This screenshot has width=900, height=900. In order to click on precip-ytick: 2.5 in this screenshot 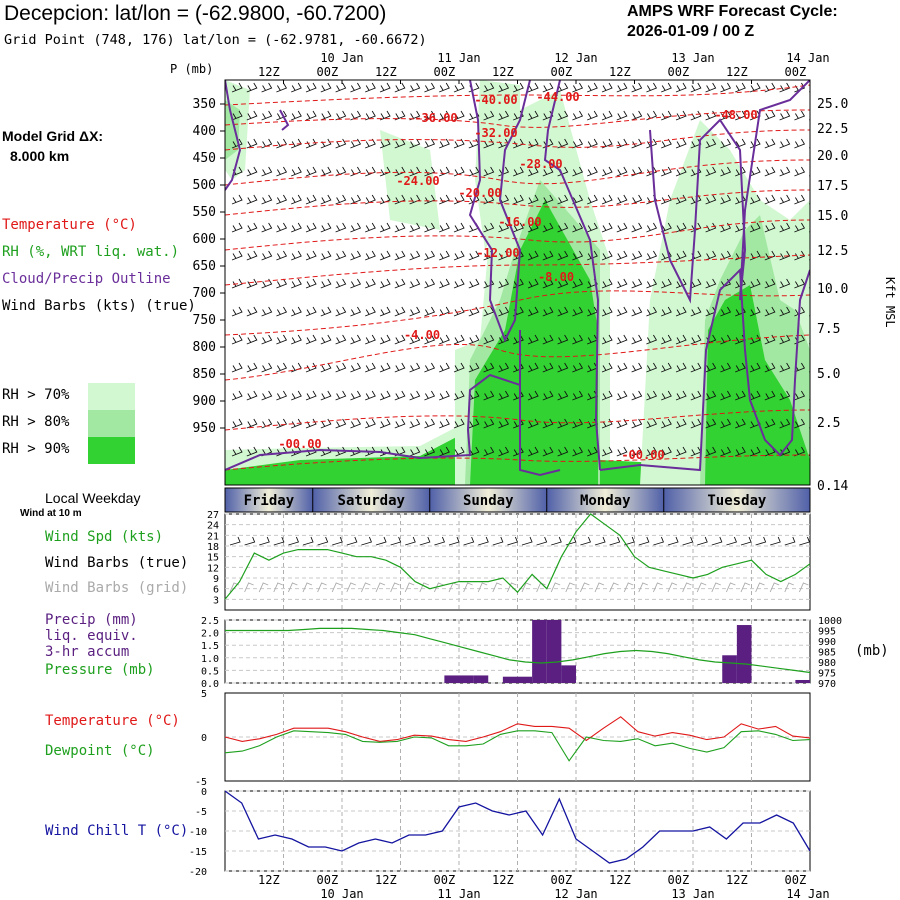, I will do `click(210, 621)`.